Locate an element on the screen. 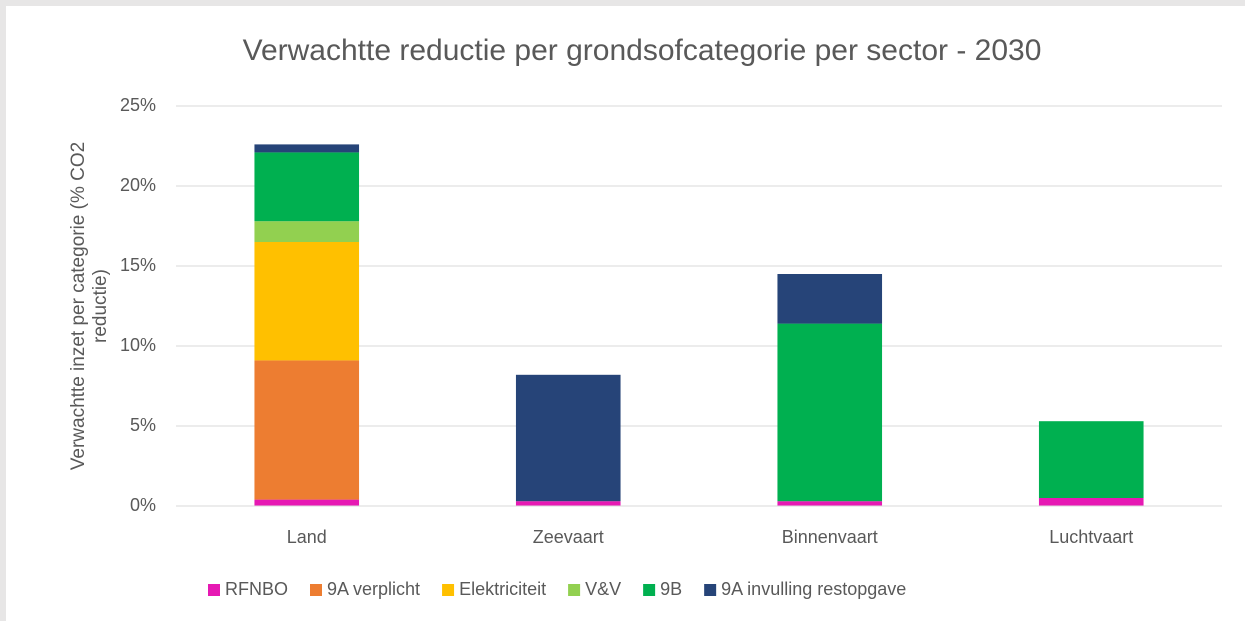  y-tick-label: 15% is located at coordinates (138, 265).